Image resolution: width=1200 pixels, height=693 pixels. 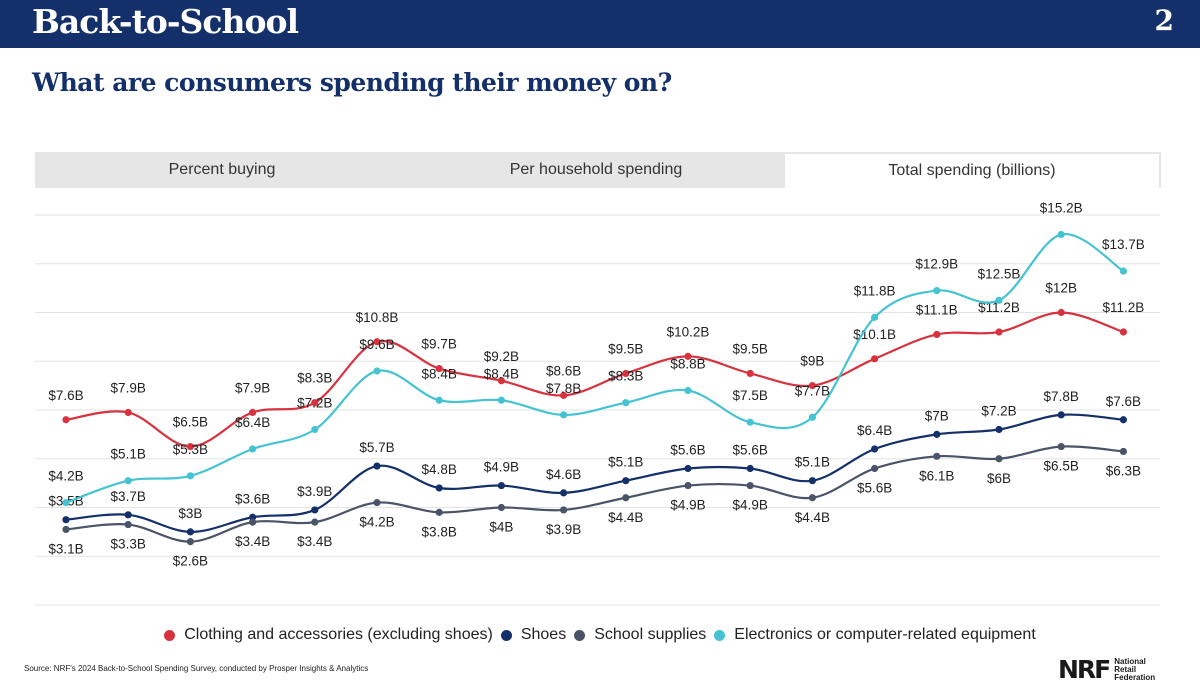 I want to click on tab-per-household-spending: Per household spending, so click(x=596, y=169).